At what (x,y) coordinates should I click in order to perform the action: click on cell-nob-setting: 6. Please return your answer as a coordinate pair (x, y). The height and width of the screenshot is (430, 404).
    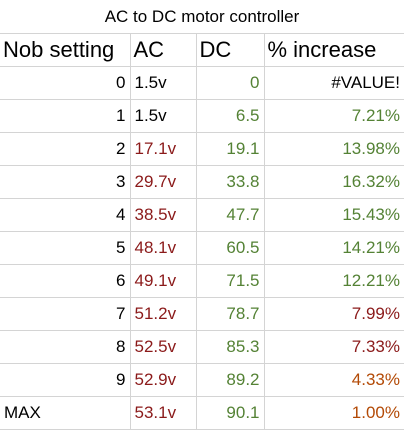
    Looking at the image, I should click on (65, 281).